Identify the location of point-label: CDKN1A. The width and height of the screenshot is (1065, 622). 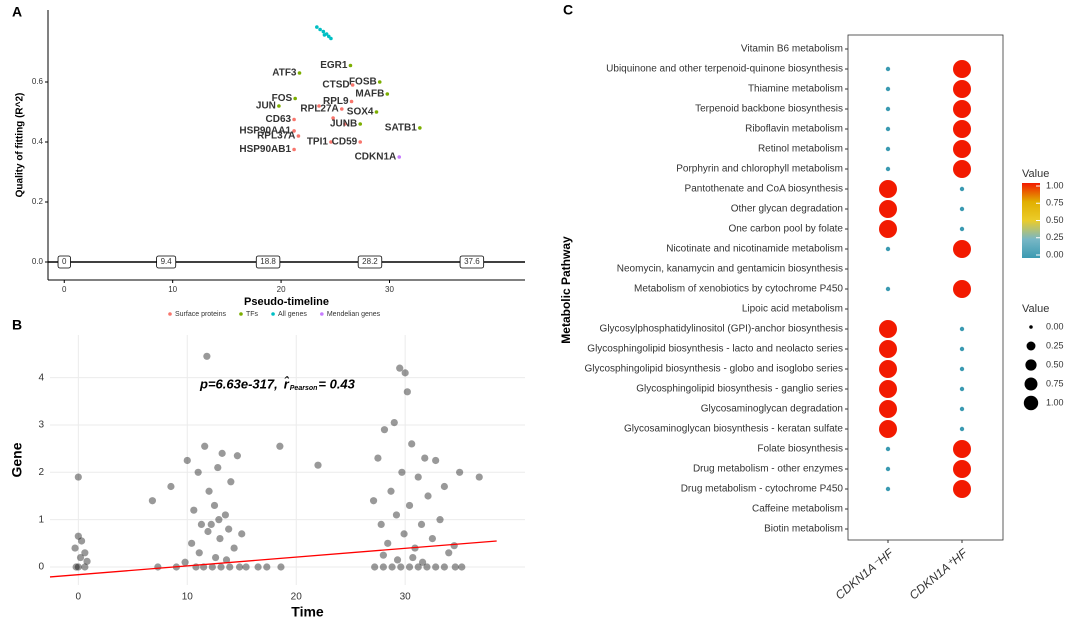
(376, 157).